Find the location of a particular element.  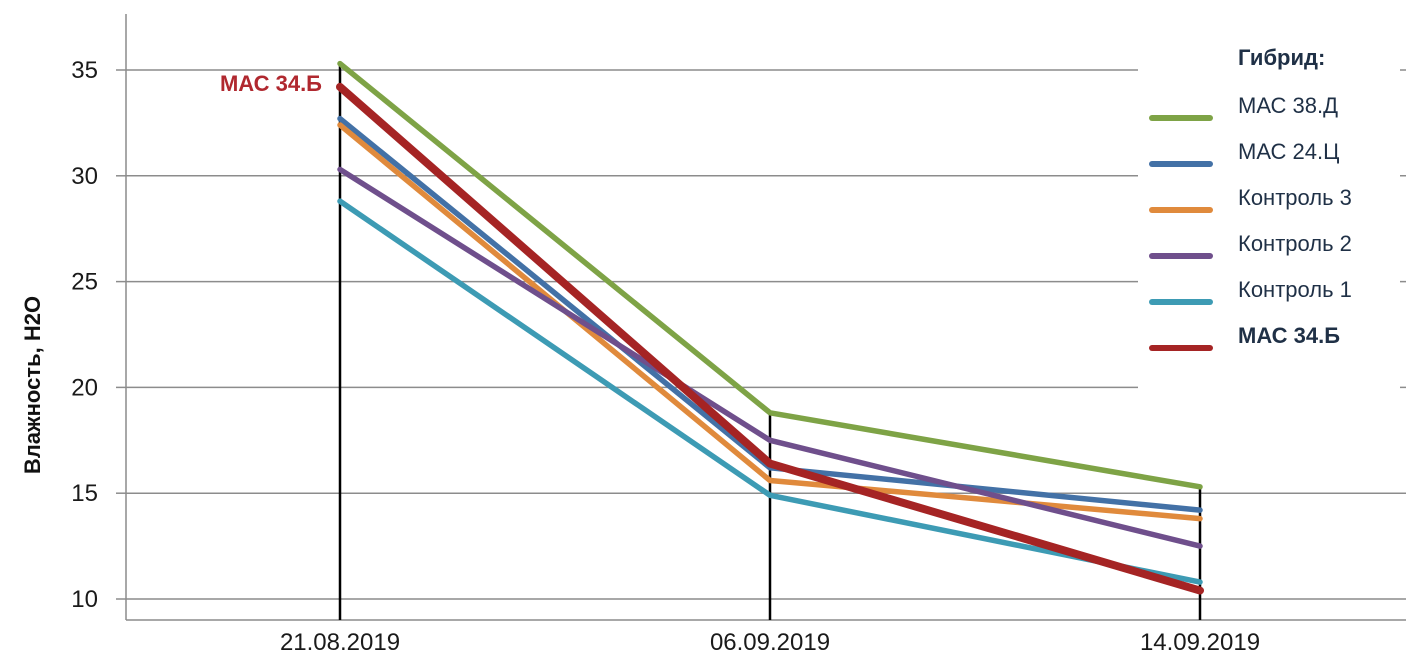

annotation-label-0: МАС 34.Б is located at coordinates (271, 83).